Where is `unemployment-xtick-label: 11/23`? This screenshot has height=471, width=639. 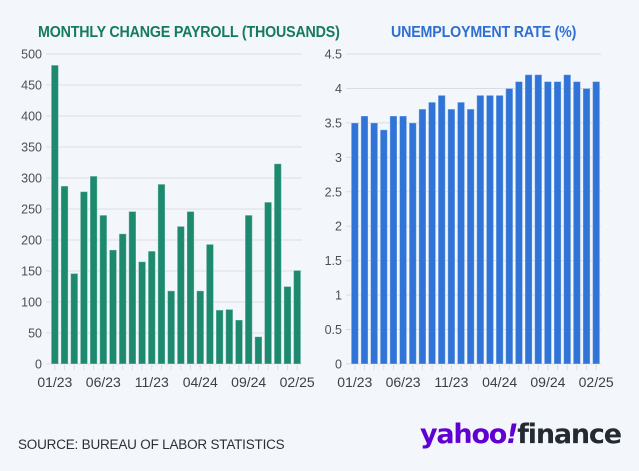 unemployment-xtick-label: 11/23 is located at coordinates (451, 382).